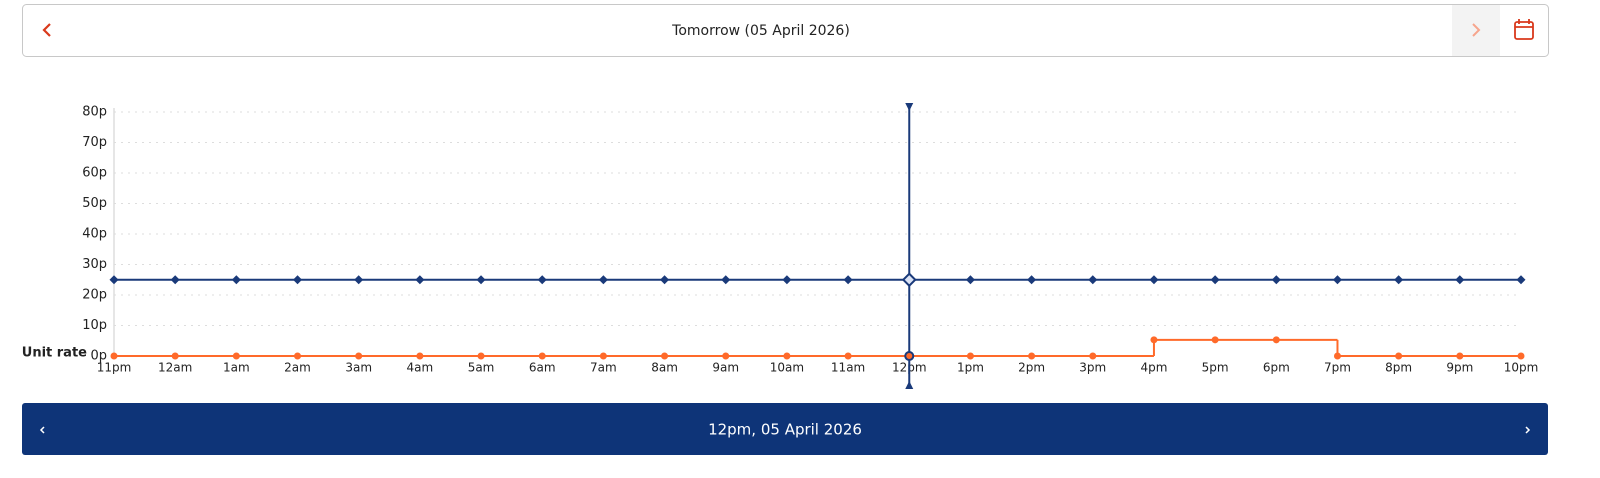  Describe the element at coordinates (1524, 29) in the screenshot. I see `calendar-button` at that location.